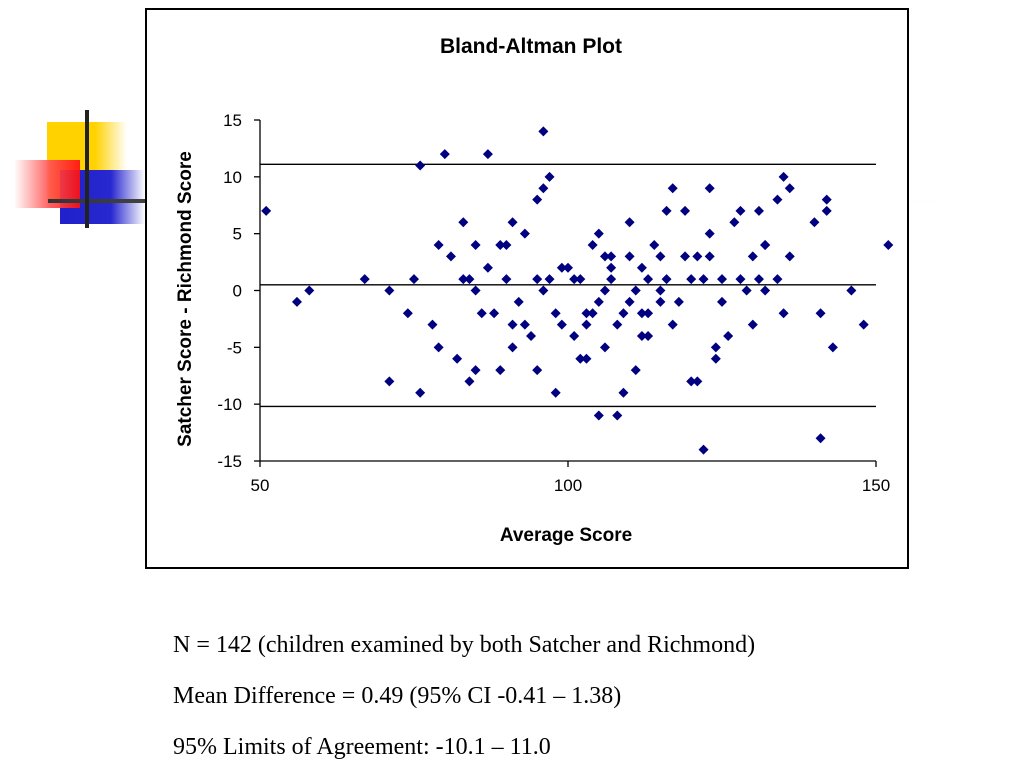 This screenshot has width=1024, height=781. I want to click on y-tick-label: -15, so click(229, 461).